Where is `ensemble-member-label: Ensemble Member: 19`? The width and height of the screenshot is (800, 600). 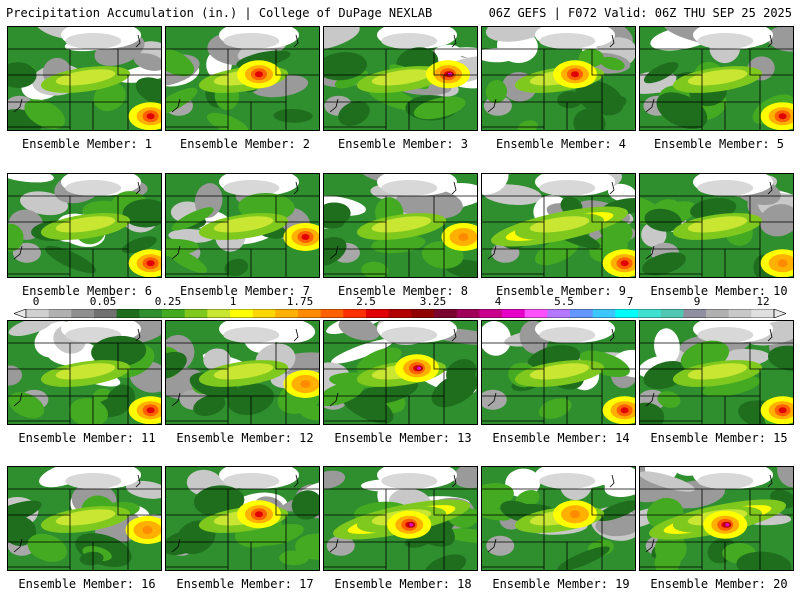
ensemble-member-label: Ensemble Member: 19 is located at coordinates (561, 584).